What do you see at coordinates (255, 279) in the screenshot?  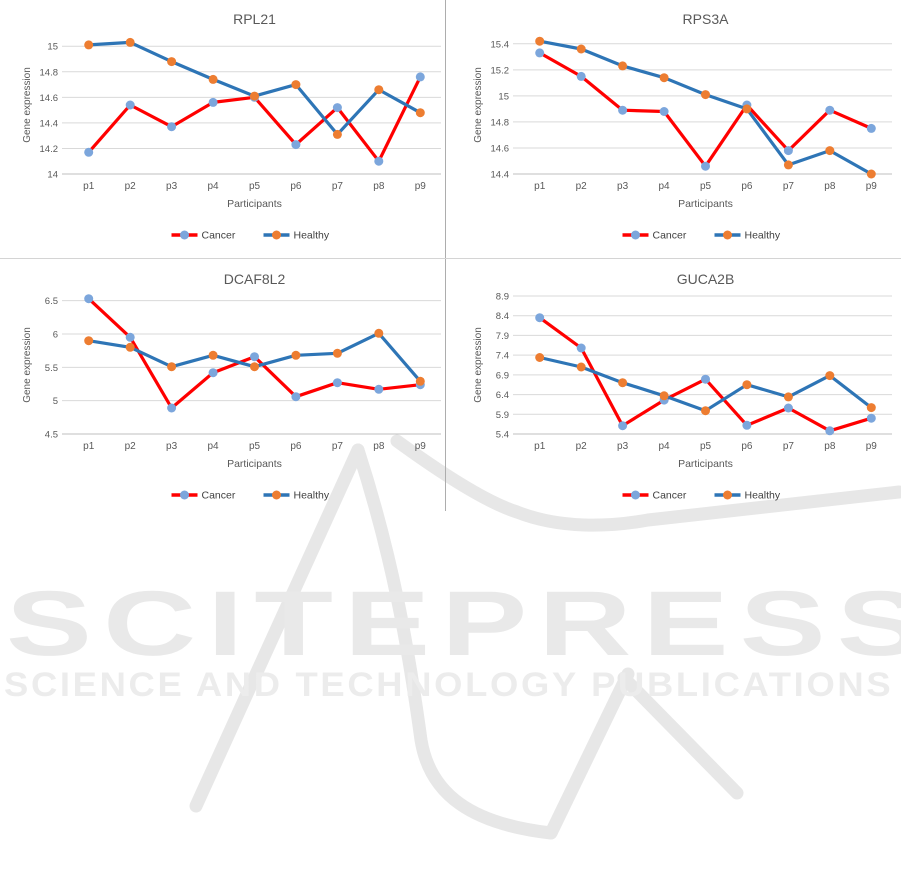 I see `chart-title: DCAF8L2` at bounding box center [255, 279].